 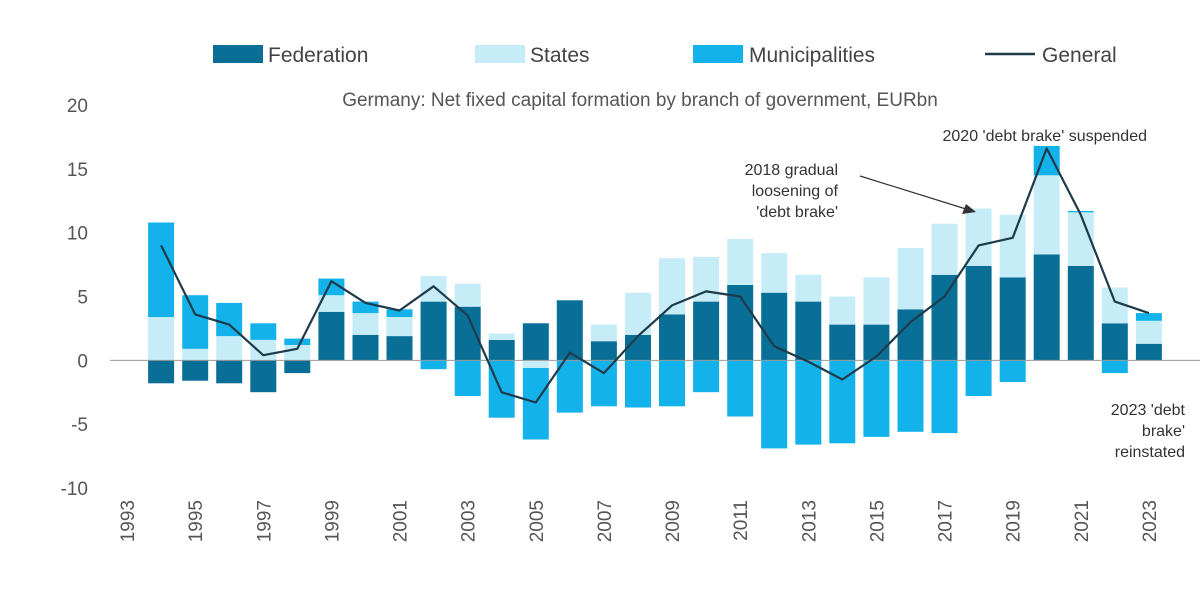 I want to click on bar-municipalities-2021, so click(x=1080, y=212).